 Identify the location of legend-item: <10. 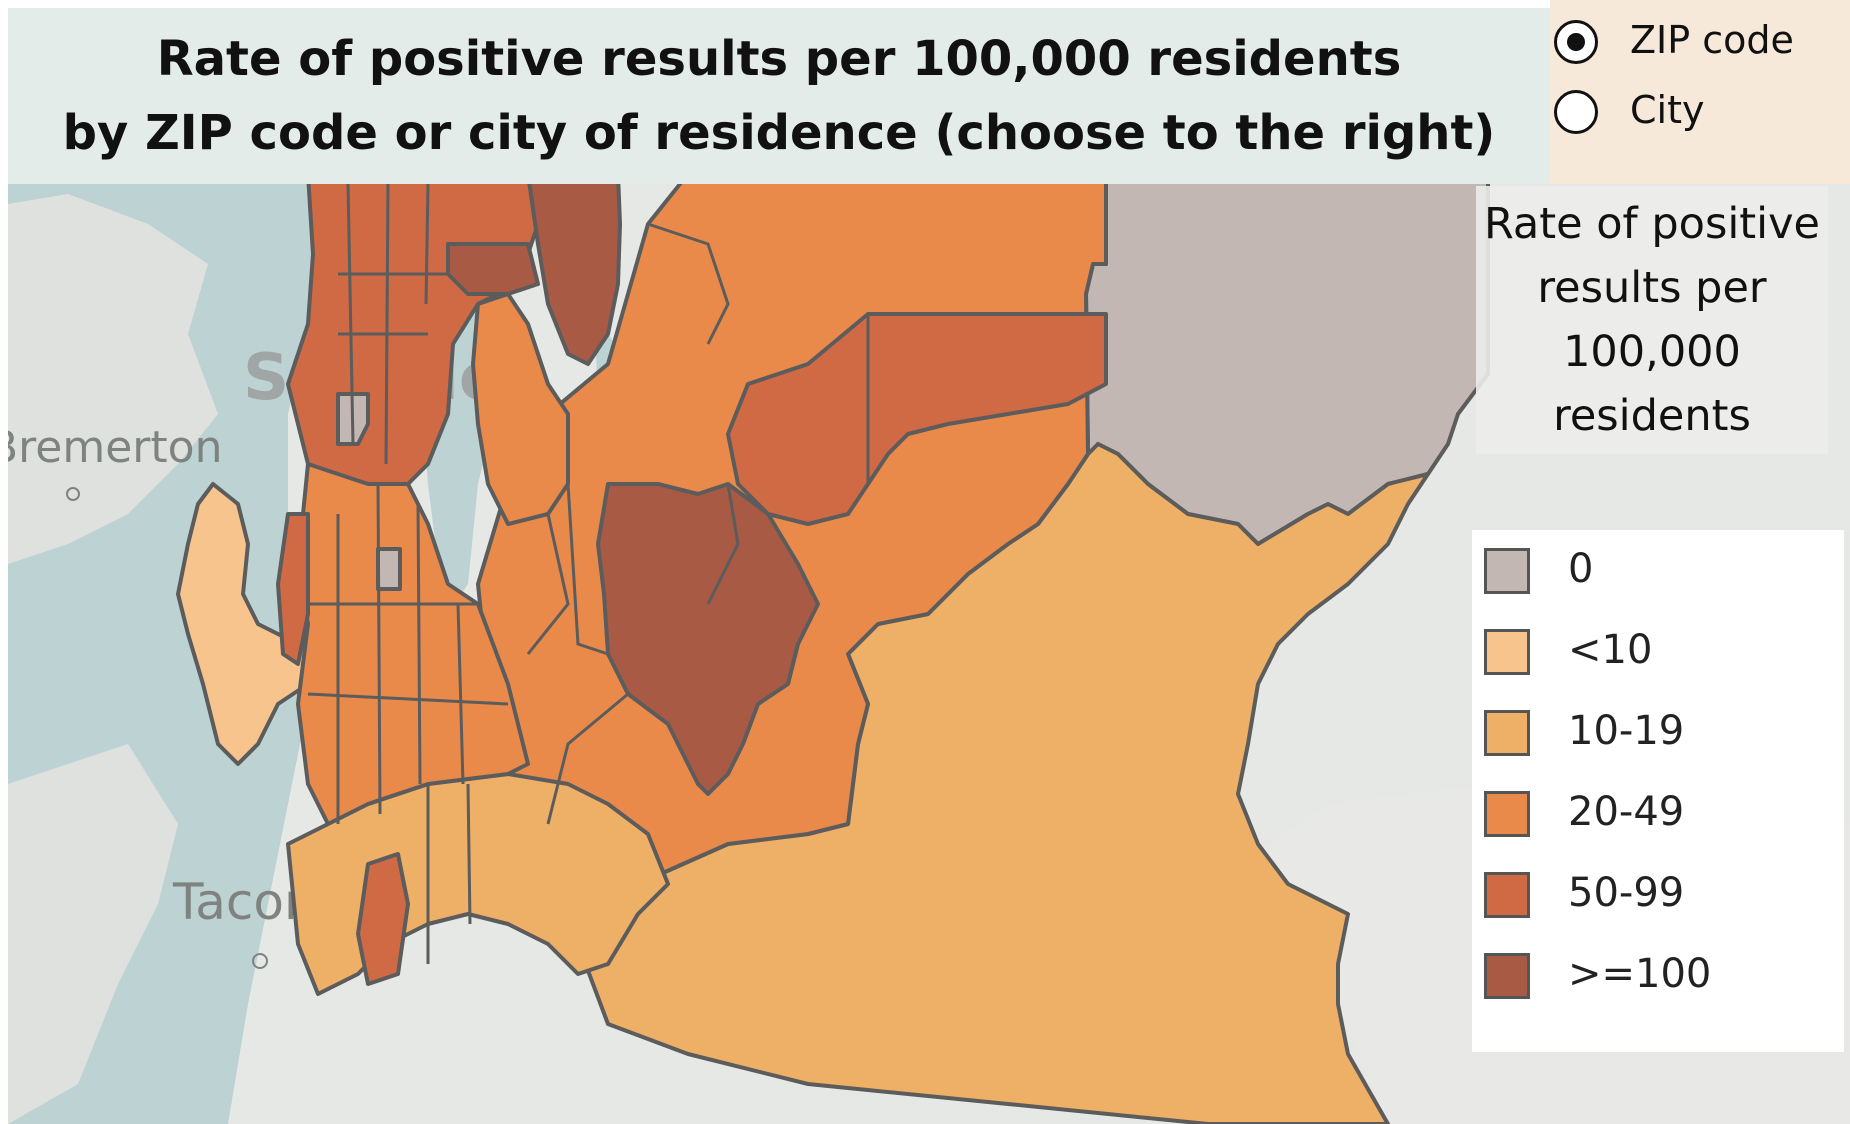
(1654, 653).